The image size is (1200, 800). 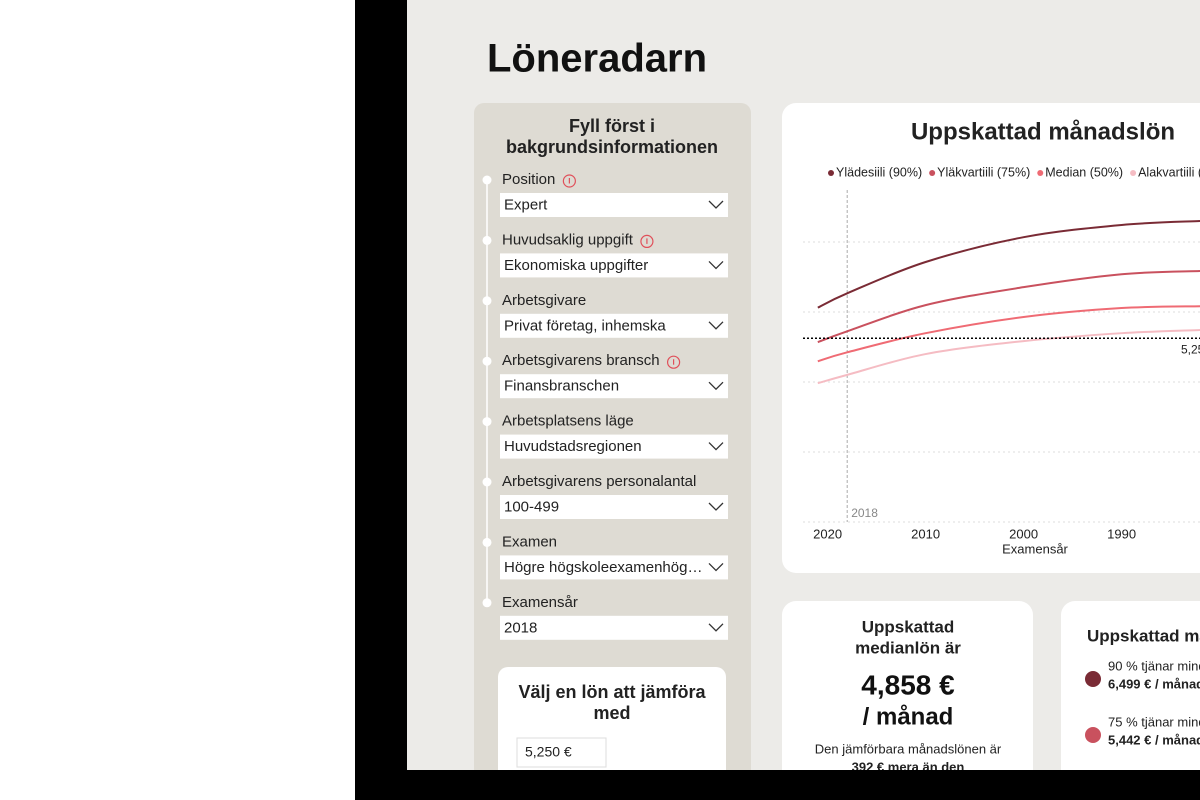 What do you see at coordinates (568, 239) in the screenshot?
I see `field-label: Huvudsaklig uppgift` at bounding box center [568, 239].